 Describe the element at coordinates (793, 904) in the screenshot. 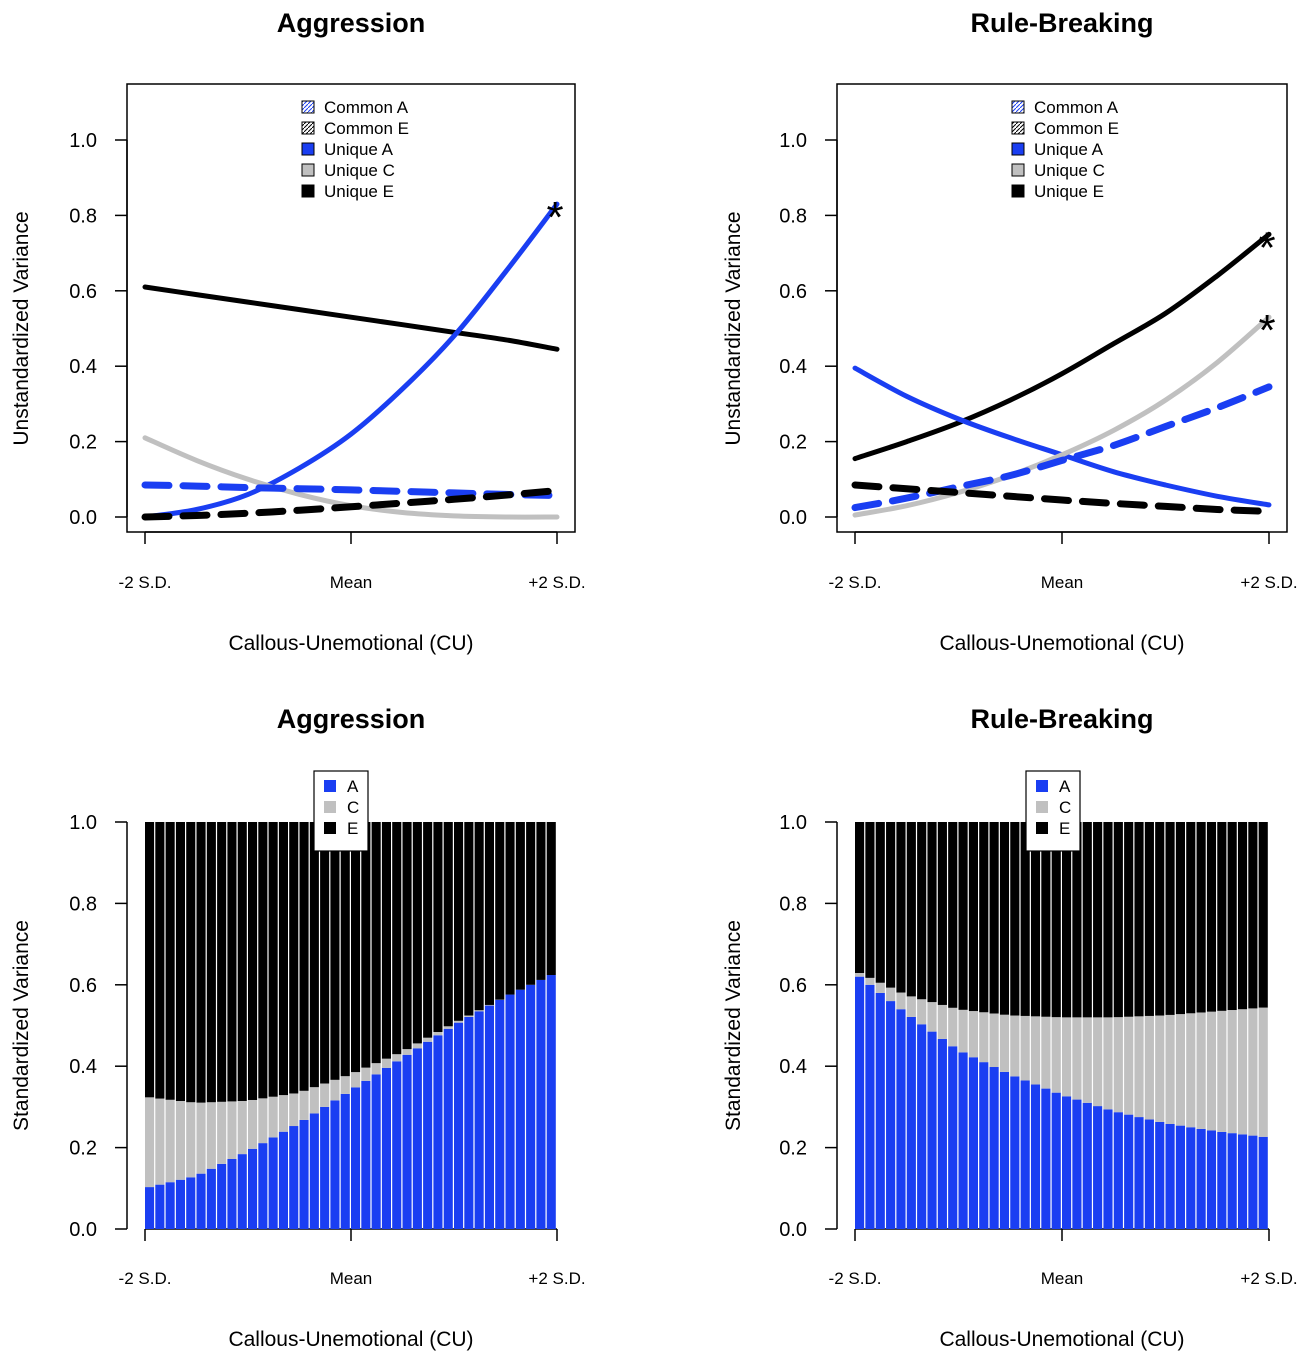

I see `y-tick-label: 0.8` at that location.